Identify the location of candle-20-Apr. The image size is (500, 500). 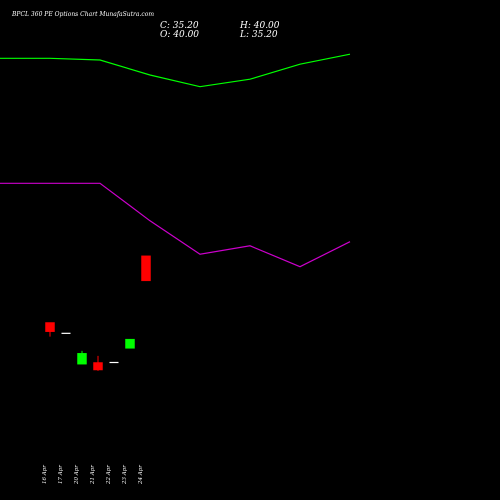
(82, 357).